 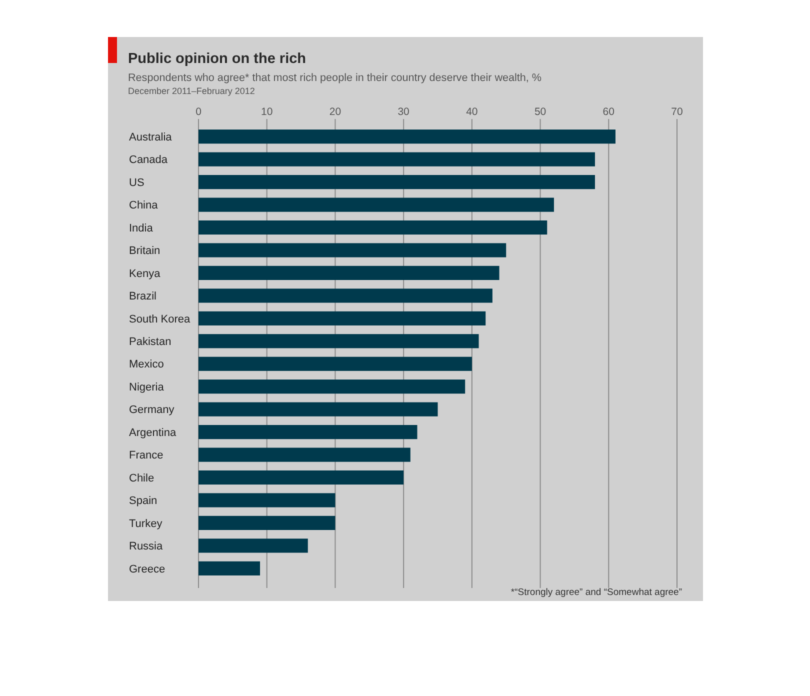 What do you see at coordinates (146, 364) in the screenshot?
I see `y-tick-label: Mexico` at bounding box center [146, 364].